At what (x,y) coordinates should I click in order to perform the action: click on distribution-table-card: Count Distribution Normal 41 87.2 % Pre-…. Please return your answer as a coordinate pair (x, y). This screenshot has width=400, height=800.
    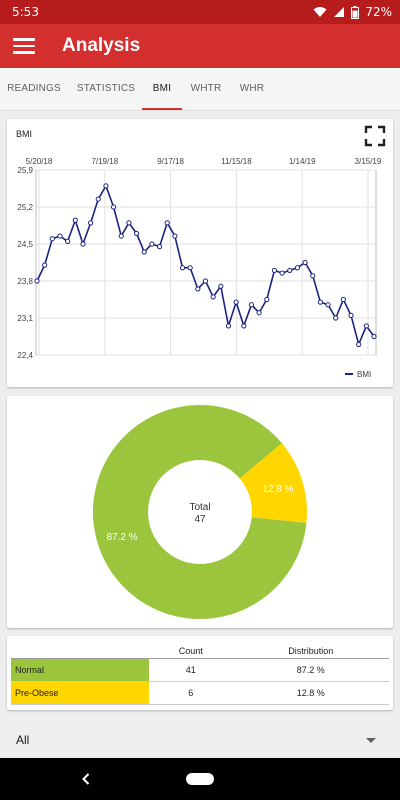
    Looking at the image, I should click on (200, 673).